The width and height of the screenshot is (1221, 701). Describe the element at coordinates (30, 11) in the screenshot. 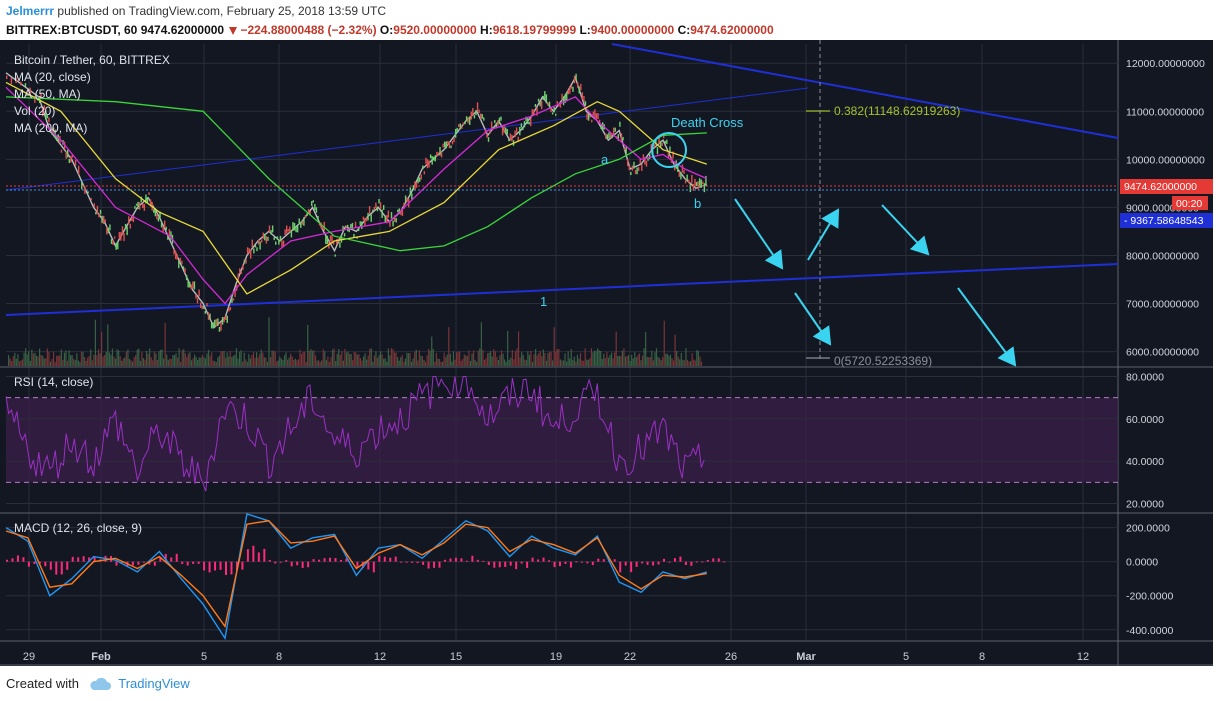

I see `author-name: Jelmerrr` at that location.